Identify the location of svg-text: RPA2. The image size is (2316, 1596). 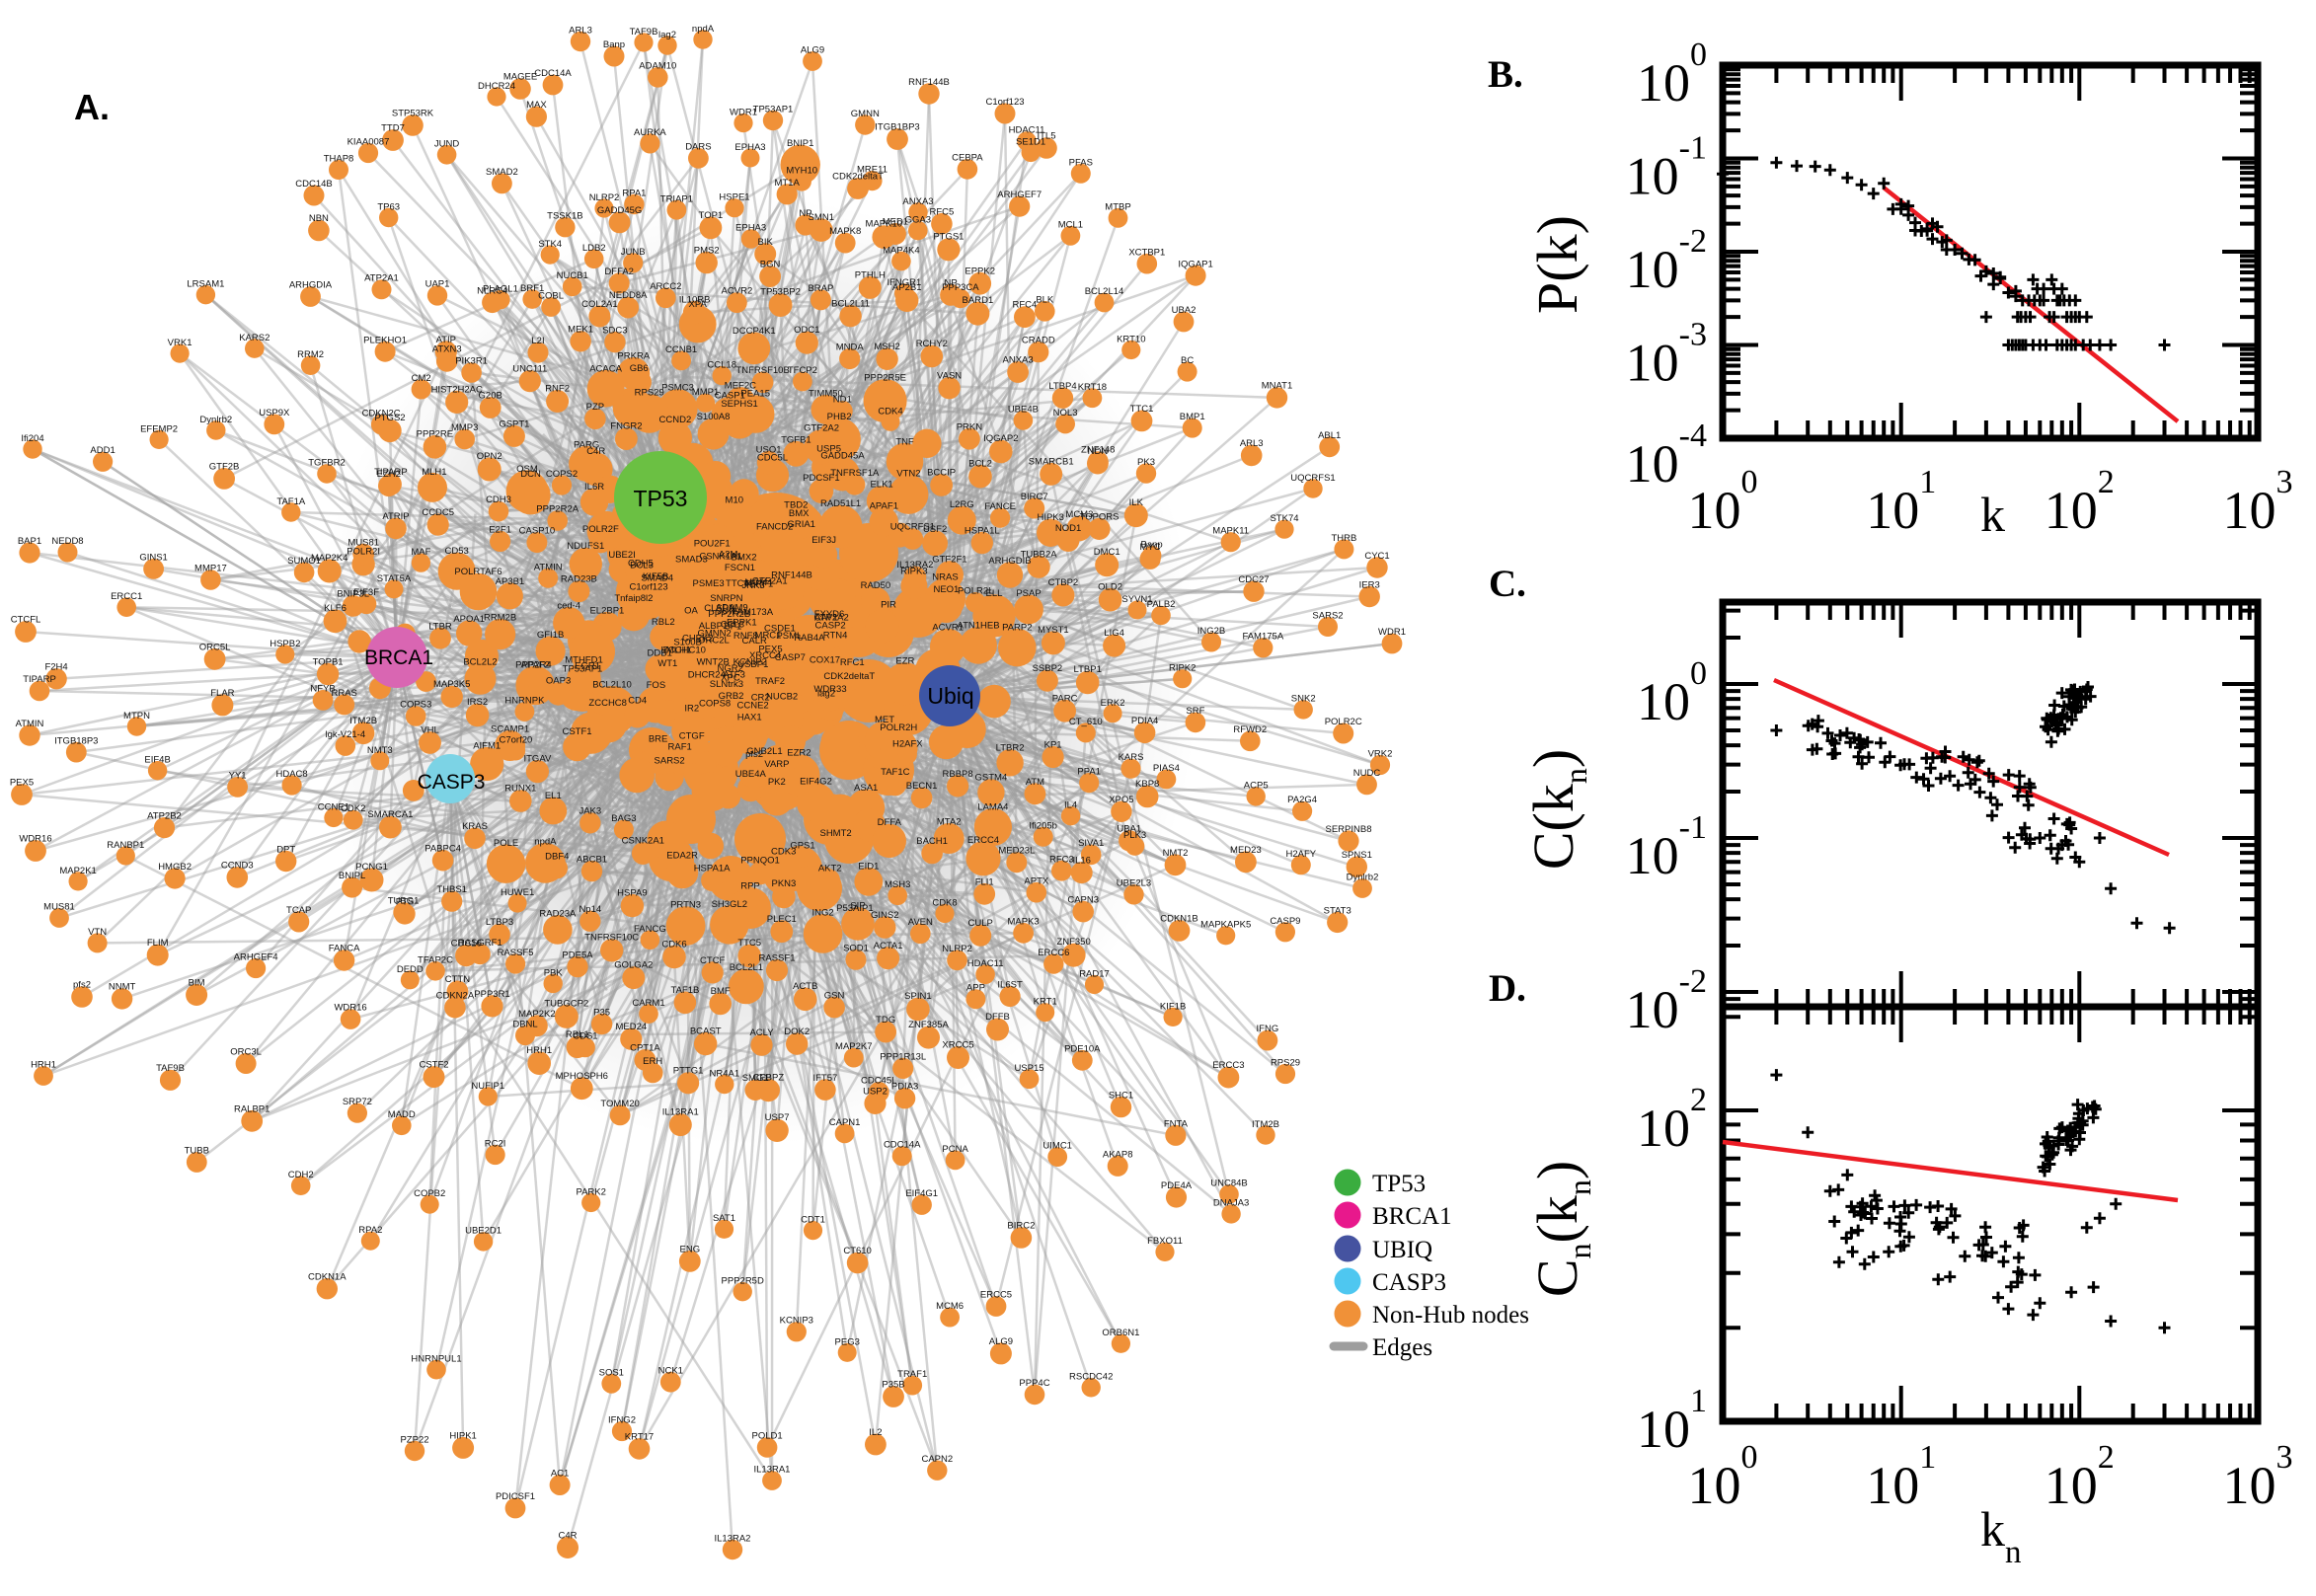
(370, 1230).